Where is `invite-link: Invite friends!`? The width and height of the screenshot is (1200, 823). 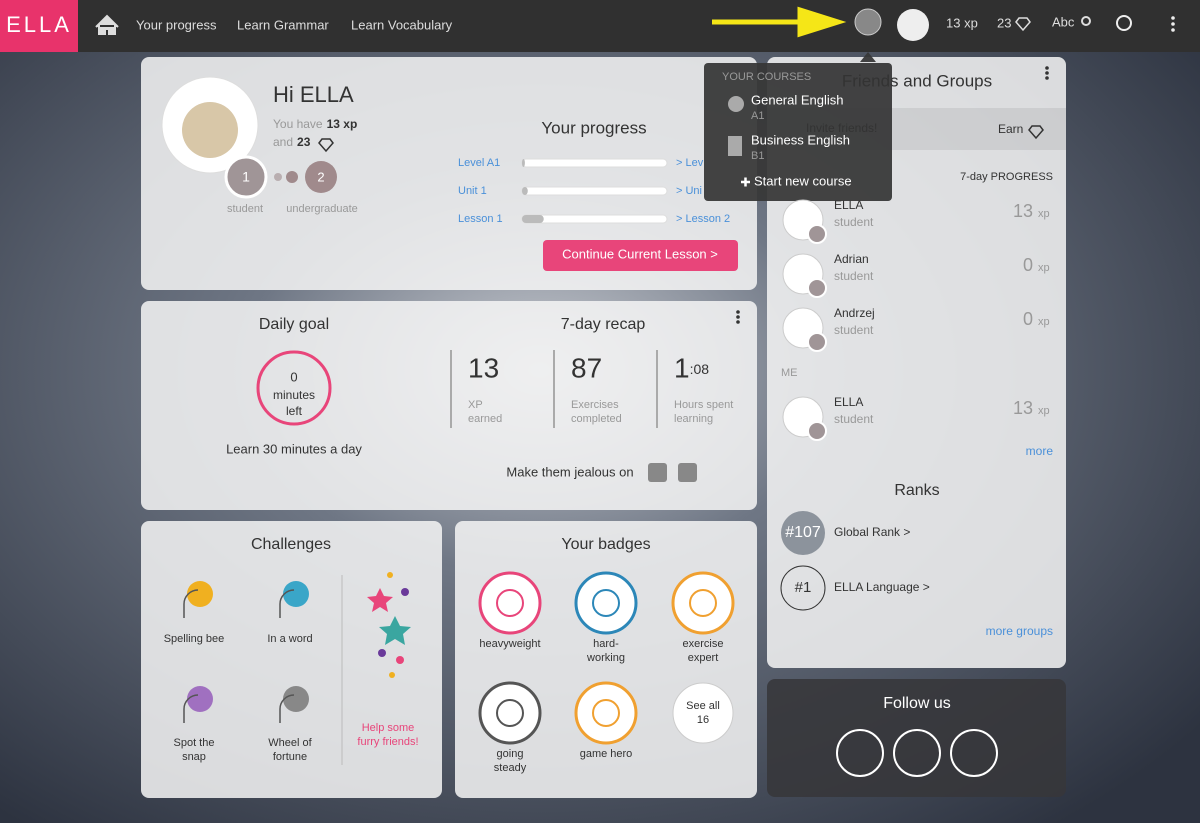
invite-link: Invite friends! is located at coordinates (841, 128).